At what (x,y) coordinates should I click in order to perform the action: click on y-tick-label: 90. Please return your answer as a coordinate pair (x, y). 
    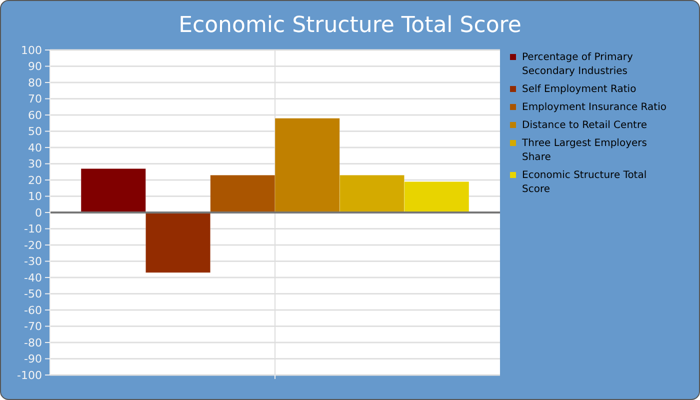
    Looking at the image, I should click on (35, 67).